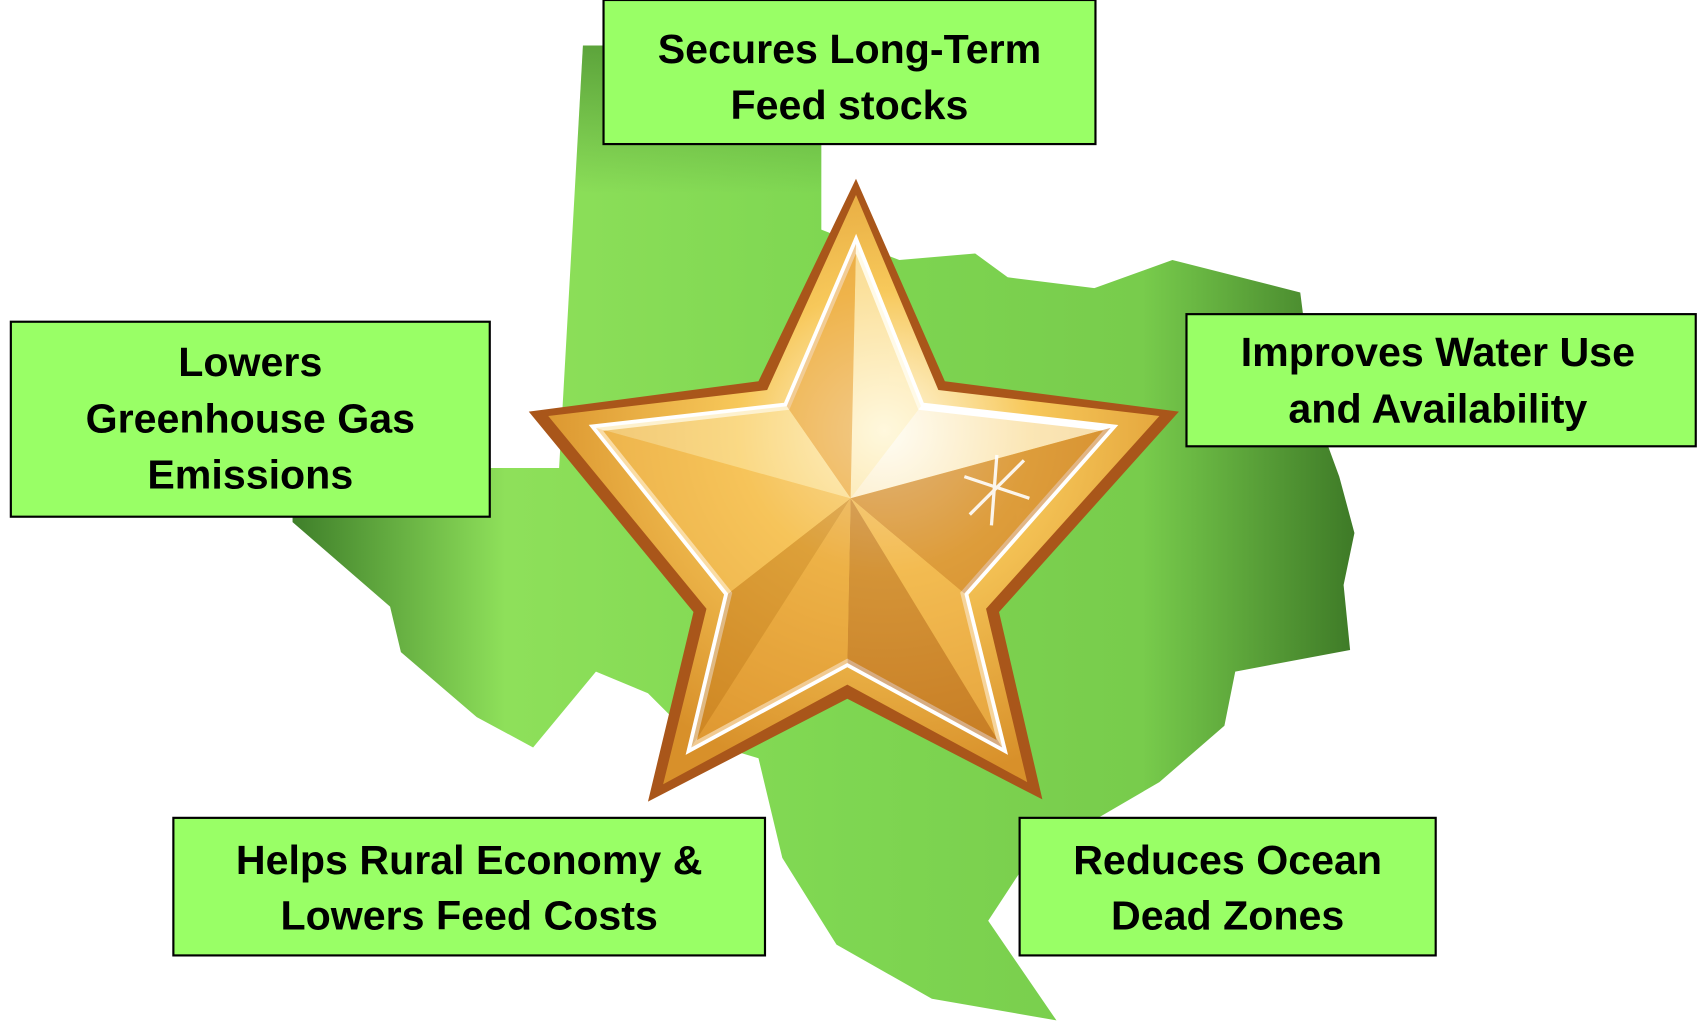 The image size is (1699, 1028). What do you see at coordinates (1437, 409) in the screenshot?
I see `box-text: and Availability` at bounding box center [1437, 409].